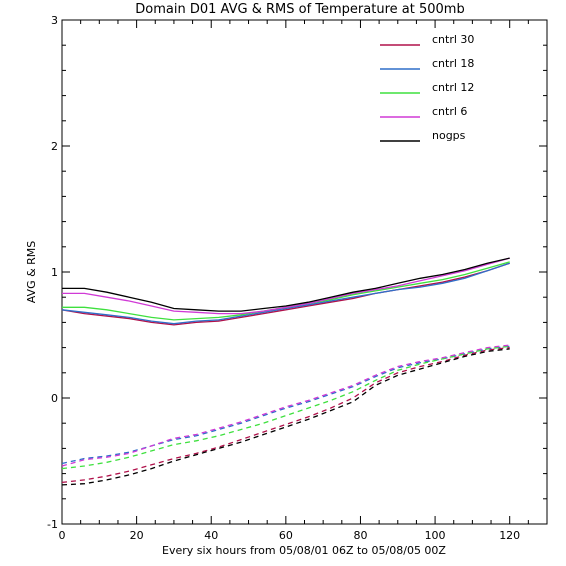 This screenshot has height=566, width=566. What do you see at coordinates (427, 87) in the screenshot?
I see `legend: cntrl 30 cntrl 18 cntrl 12 cntrl 6 nogps` at bounding box center [427, 87].